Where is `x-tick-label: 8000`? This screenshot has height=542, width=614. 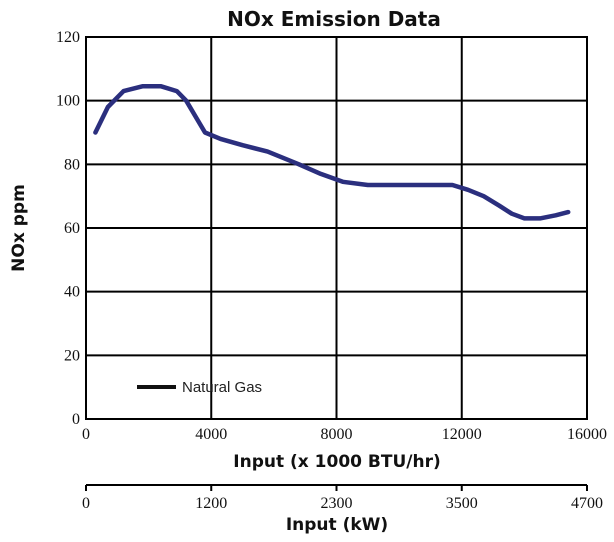
x-tick-label: 8000 is located at coordinates (337, 434).